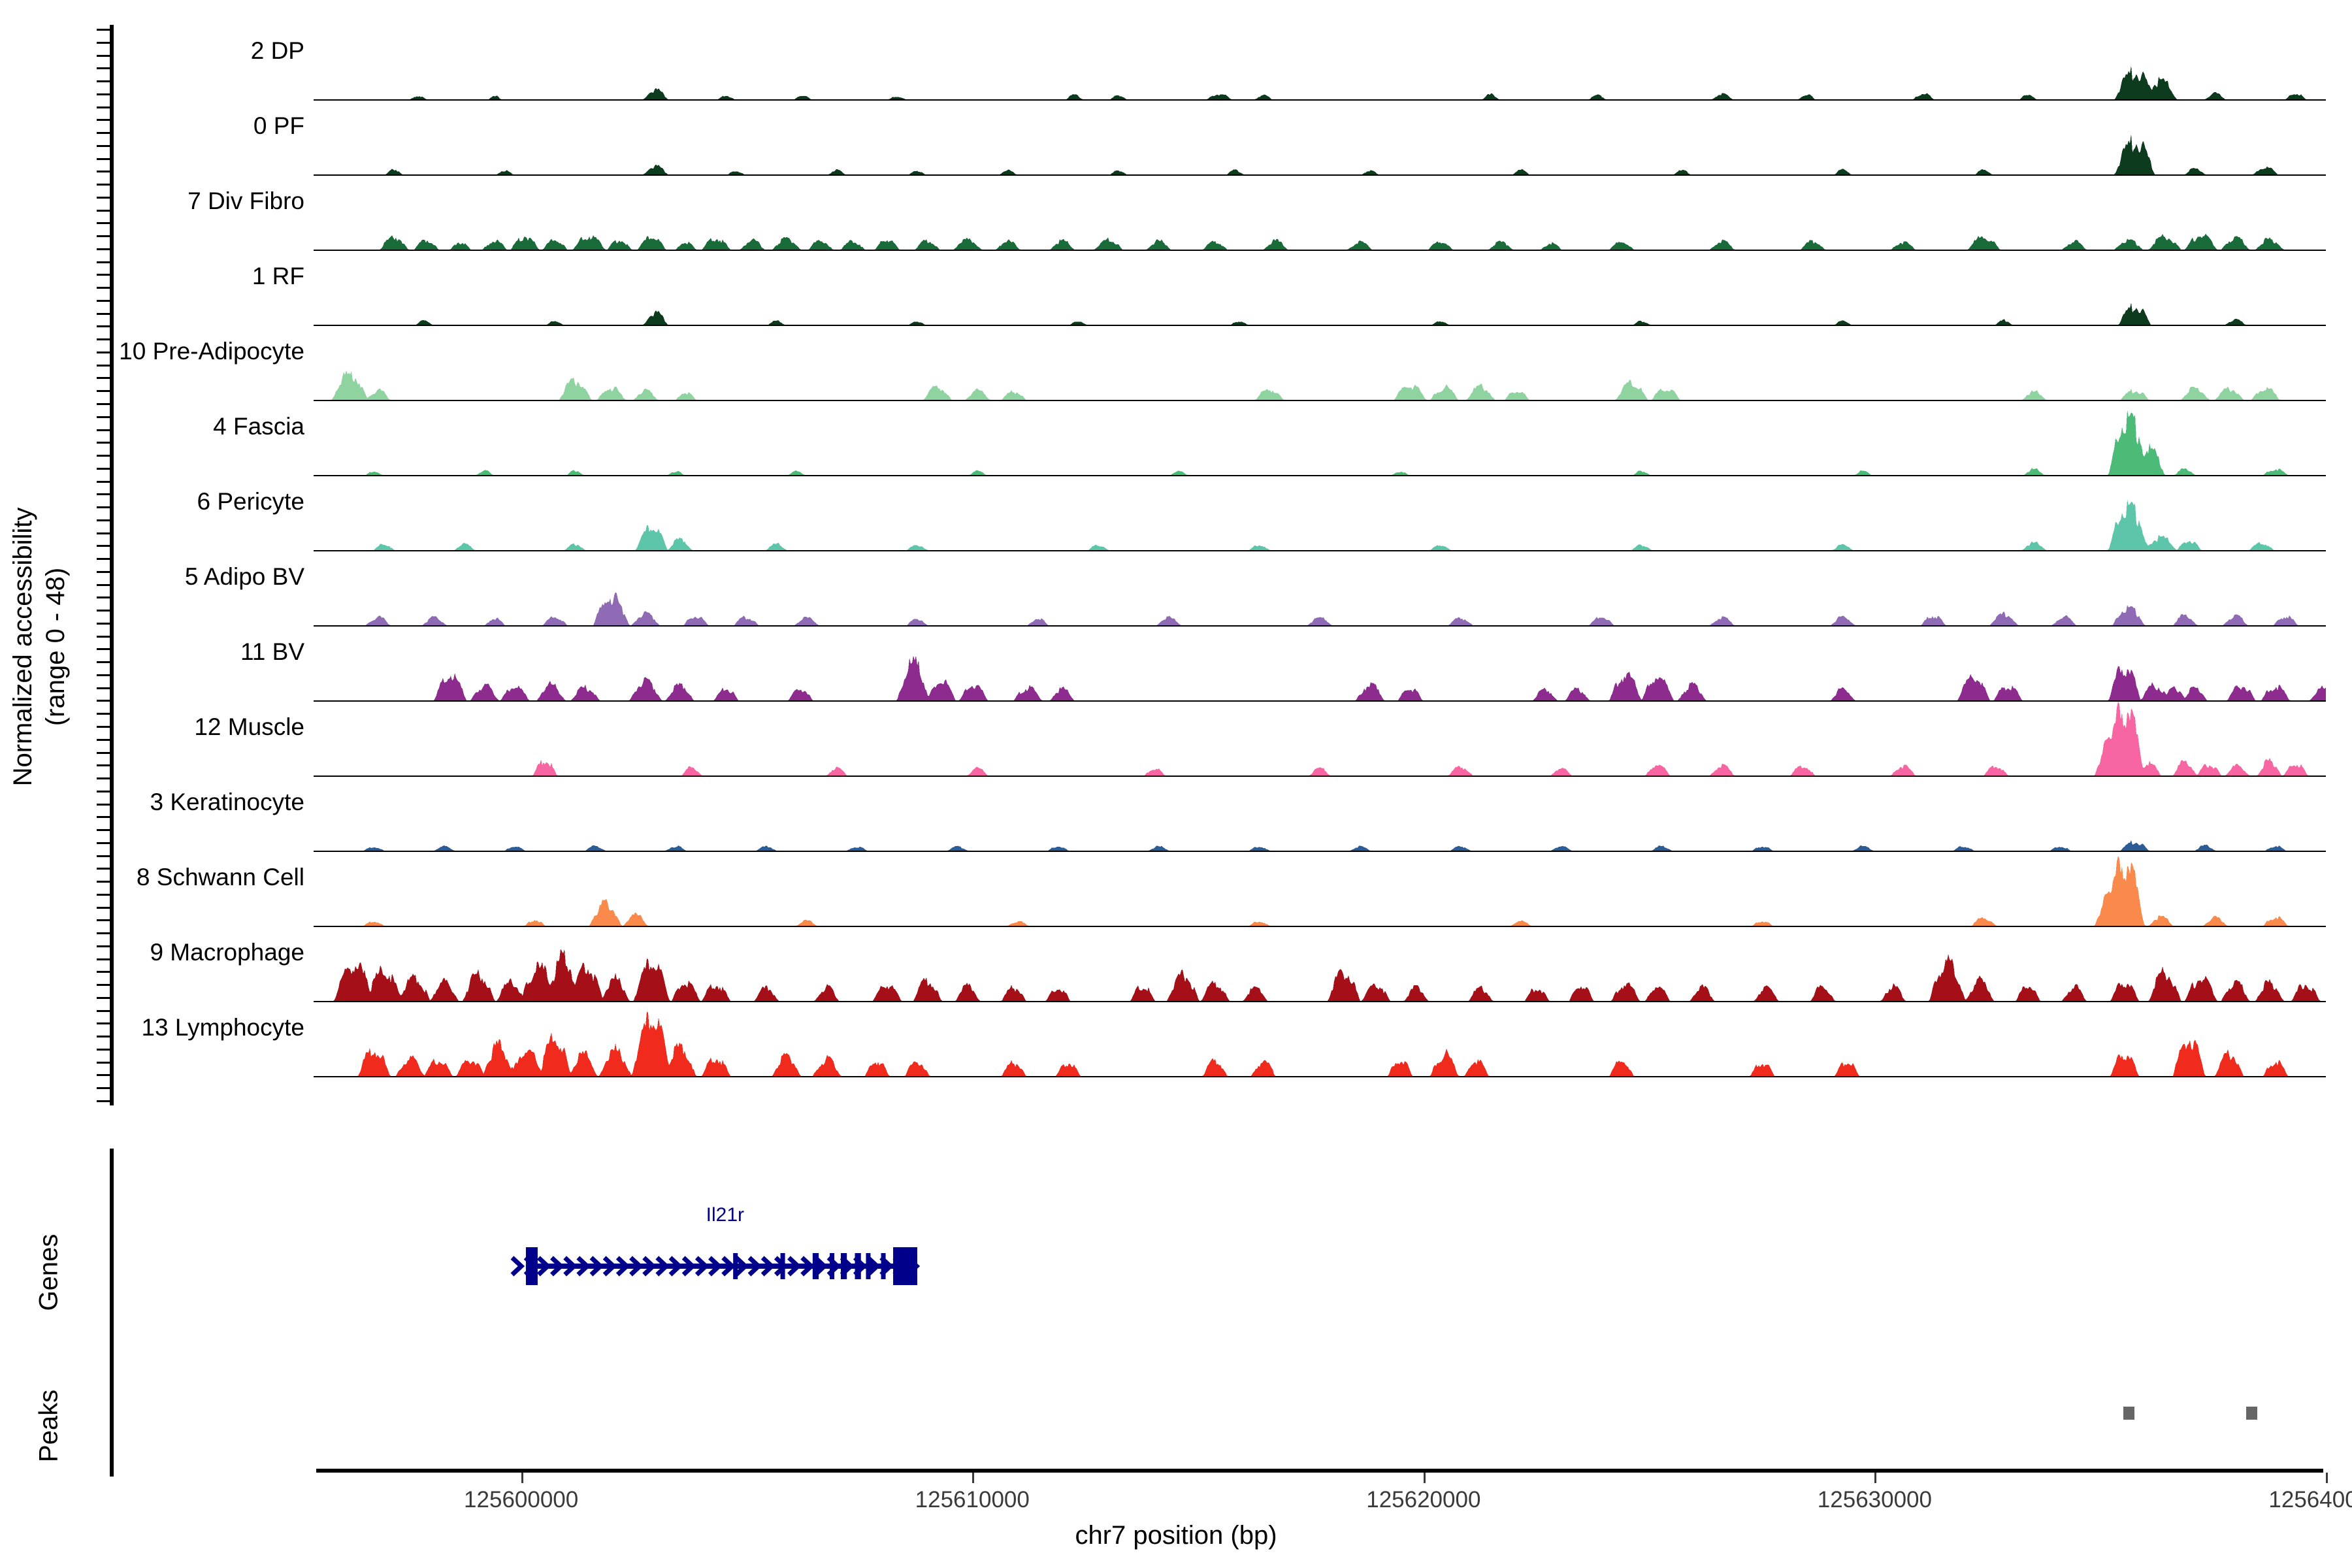  What do you see at coordinates (222, 1027) in the screenshot?
I see `track-label-13-lymphocyte: 13 Lymphocyte` at bounding box center [222, 1027].